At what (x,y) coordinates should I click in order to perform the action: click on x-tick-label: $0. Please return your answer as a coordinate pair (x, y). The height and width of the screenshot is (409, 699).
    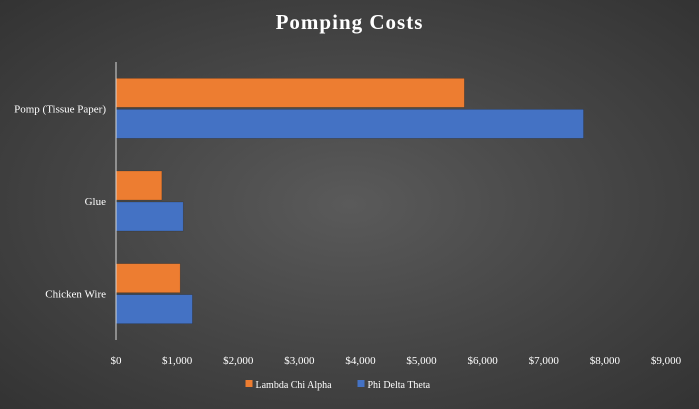
    Looking at the image, I should click on (117, 361).